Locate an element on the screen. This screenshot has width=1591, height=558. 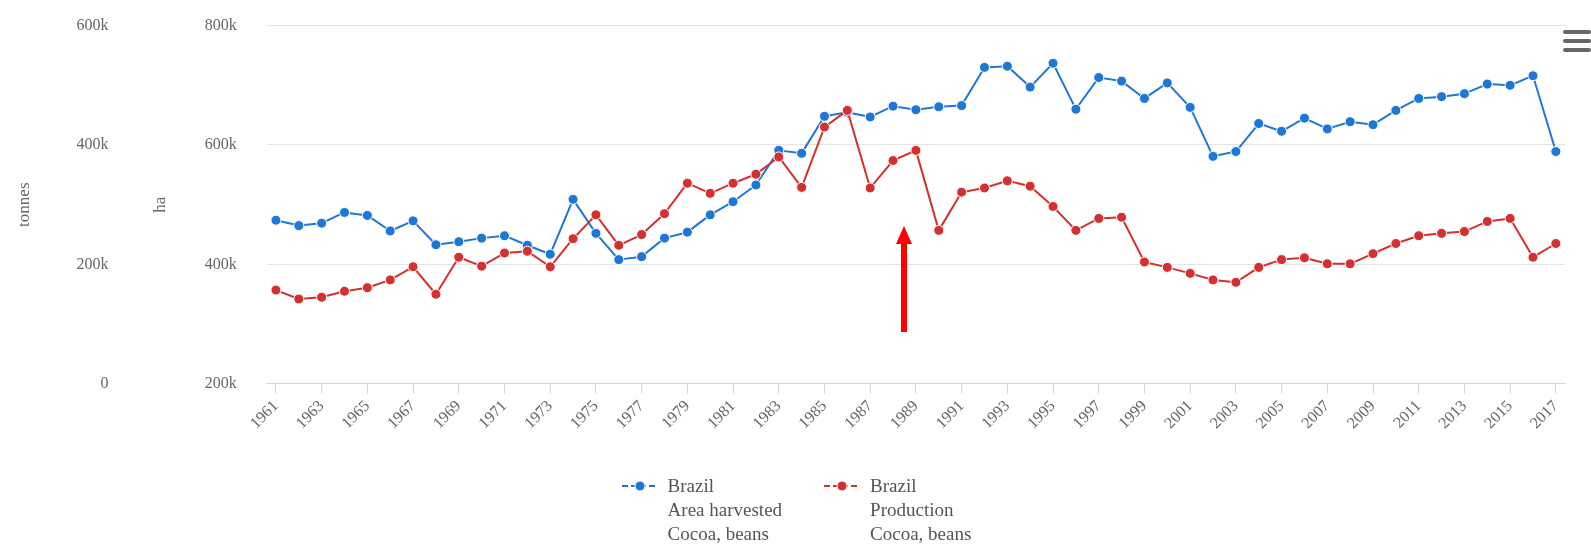
x-tick-label: 1981 is located at coordinates (721, 414).